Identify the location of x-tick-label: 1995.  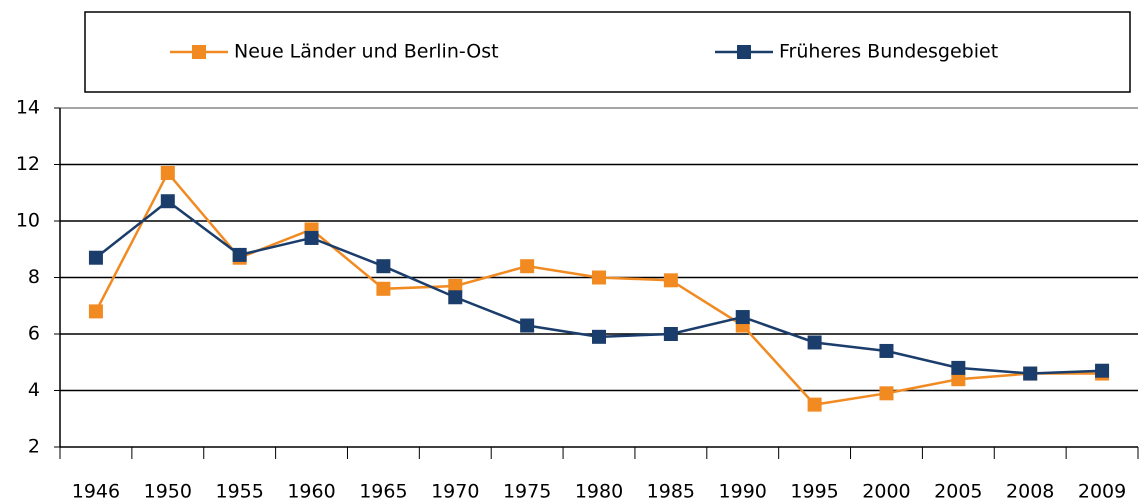
(814, 492).